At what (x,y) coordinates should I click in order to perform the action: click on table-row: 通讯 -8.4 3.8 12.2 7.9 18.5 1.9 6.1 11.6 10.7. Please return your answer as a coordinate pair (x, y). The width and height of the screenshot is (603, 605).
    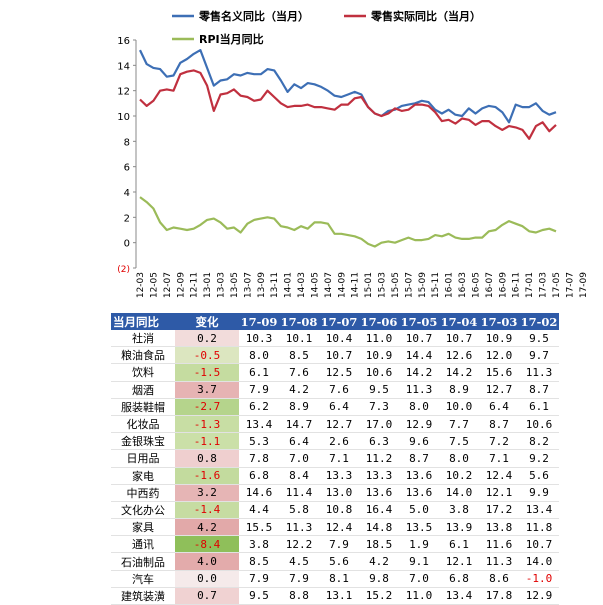
    Looking at the image, I should click on (335, 544).